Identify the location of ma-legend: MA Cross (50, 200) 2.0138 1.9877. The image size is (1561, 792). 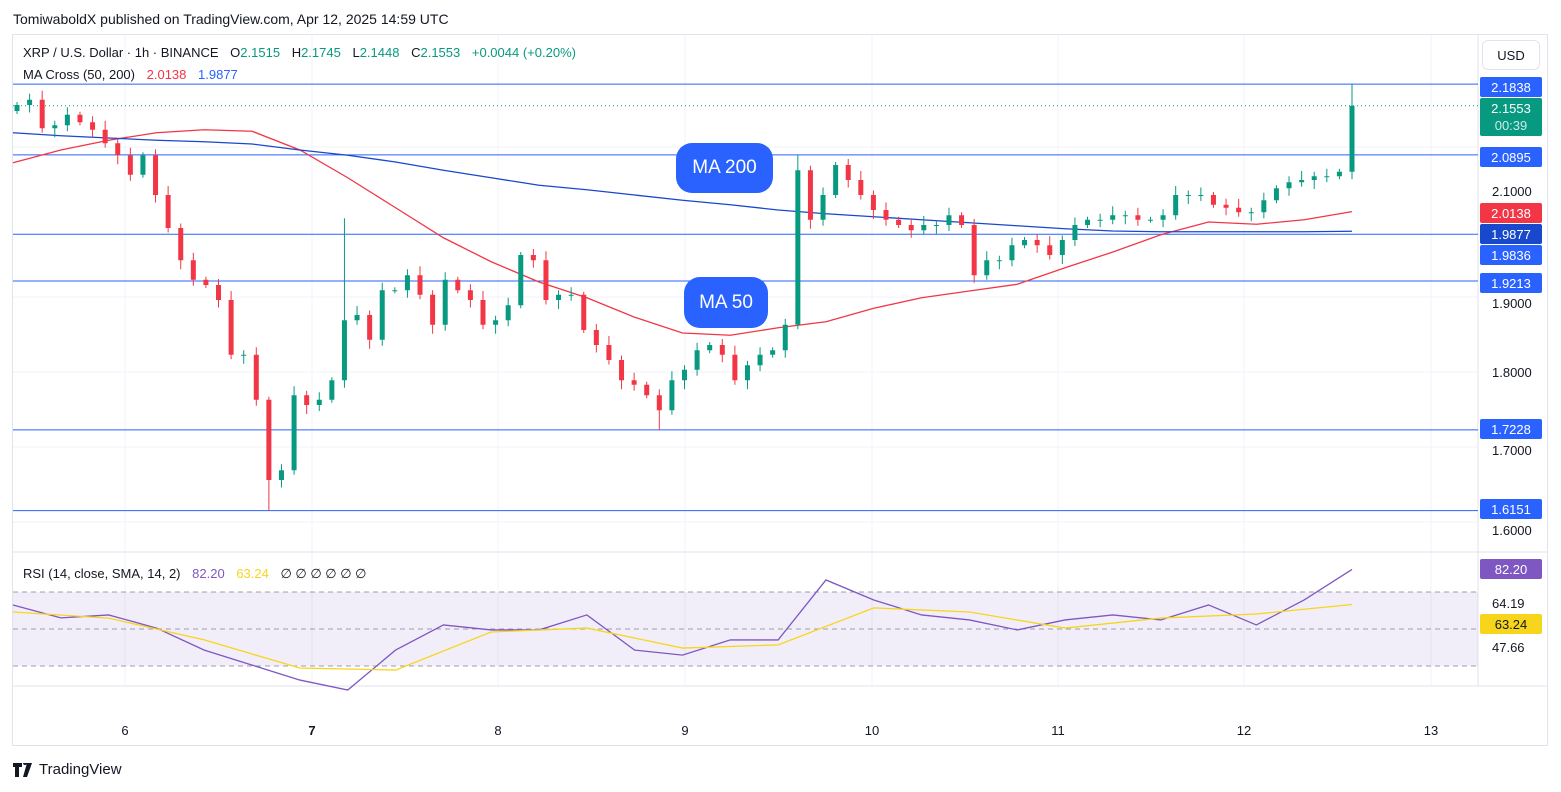
(130, 74).